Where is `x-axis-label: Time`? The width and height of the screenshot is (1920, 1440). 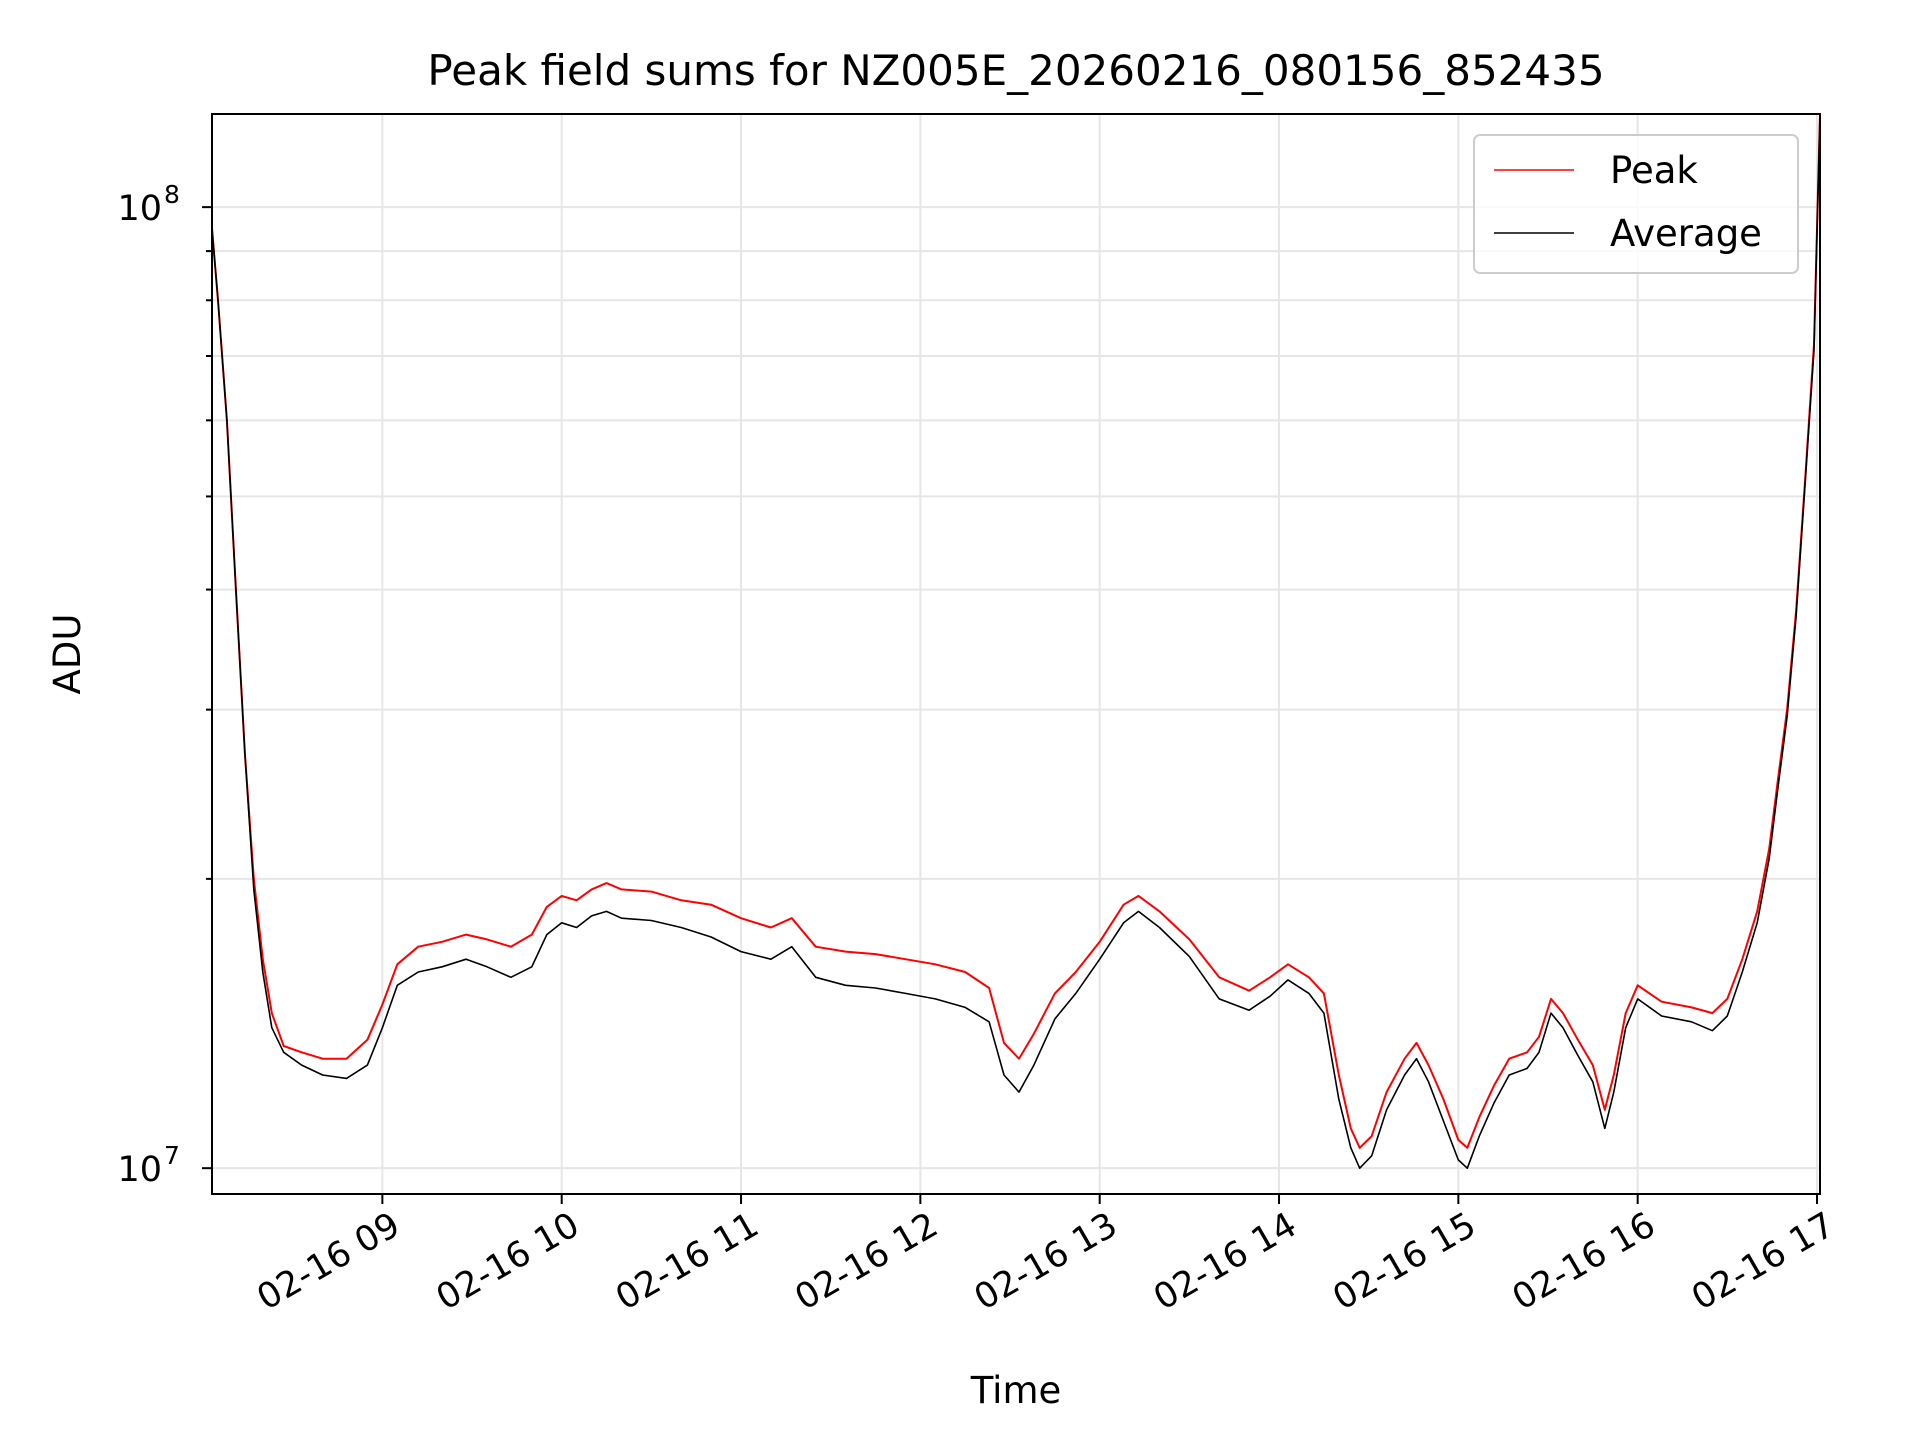
x-axis-label: Time is located at coordinates (1016, 1390).